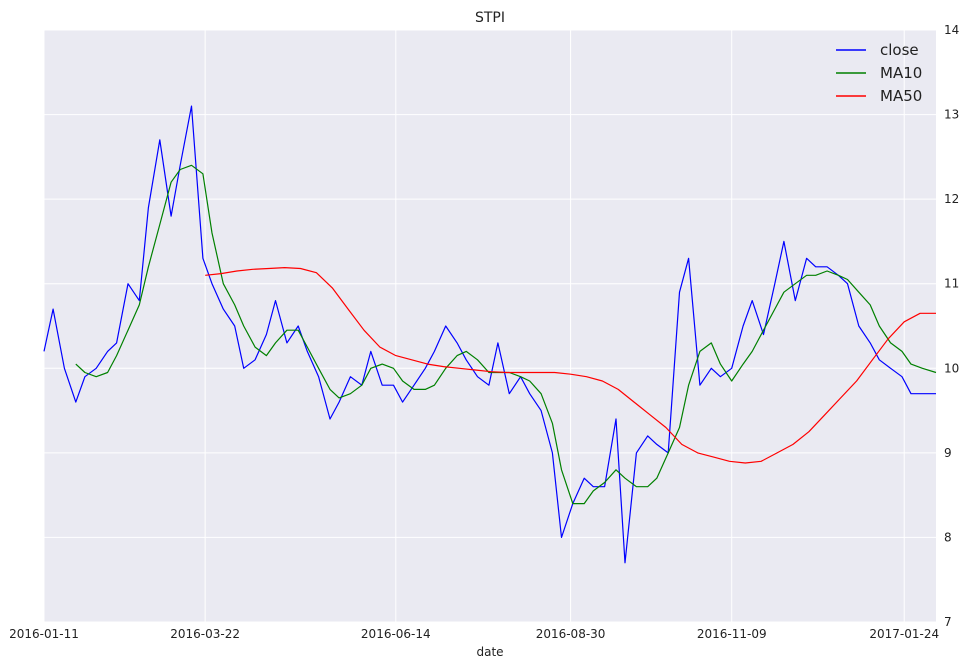  Describe the element at coordinates (951, 326) in the screenshot. I see `y-axis-ticks: 7 8 9 10 11 12 13 14` at that location.